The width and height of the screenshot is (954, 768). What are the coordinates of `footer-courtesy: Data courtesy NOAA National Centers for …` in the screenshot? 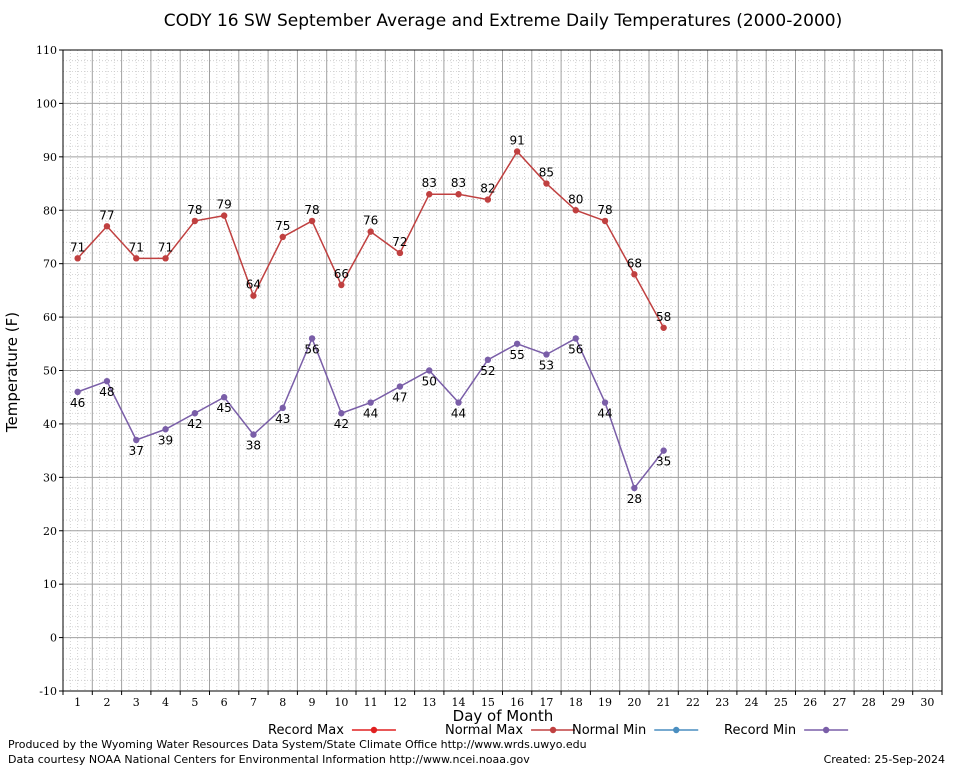 It's located at (269, 759).